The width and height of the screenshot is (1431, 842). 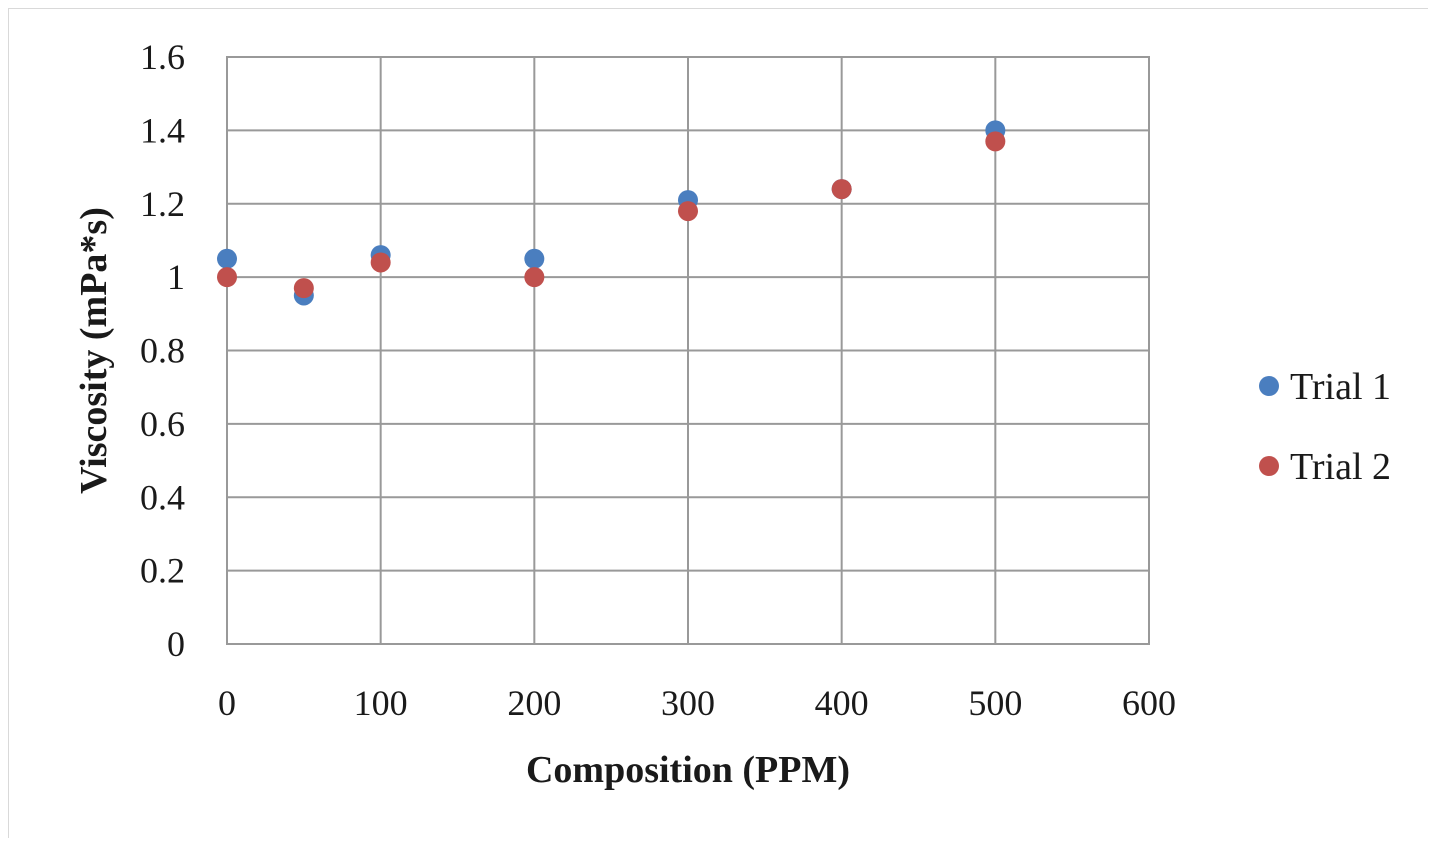 I want to click on y-tick-label: 1.2, so click(x=162, y=204).